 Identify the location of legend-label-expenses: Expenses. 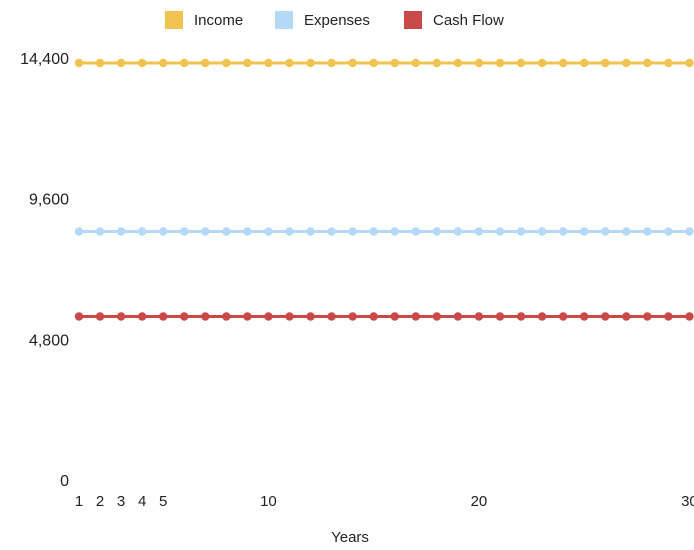
(337, 20).